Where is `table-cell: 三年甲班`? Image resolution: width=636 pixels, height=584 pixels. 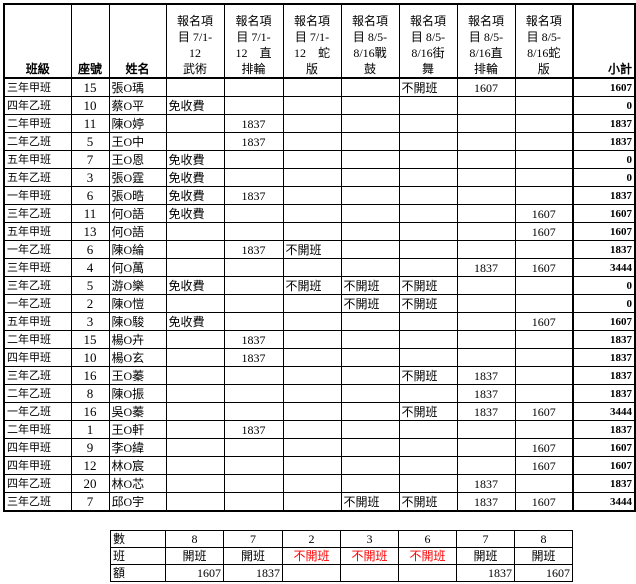
table-cell: 三年甲班 is located at coordinates (37, 87).